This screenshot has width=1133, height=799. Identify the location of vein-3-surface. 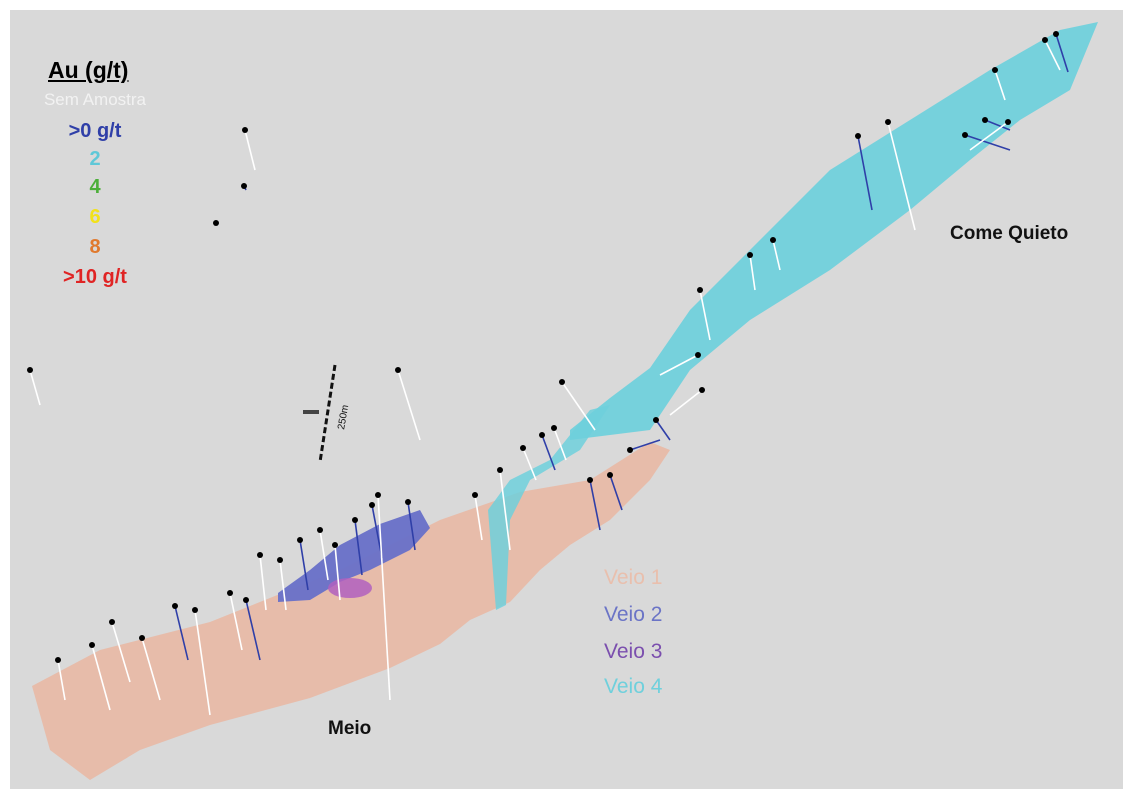
(350, 588).